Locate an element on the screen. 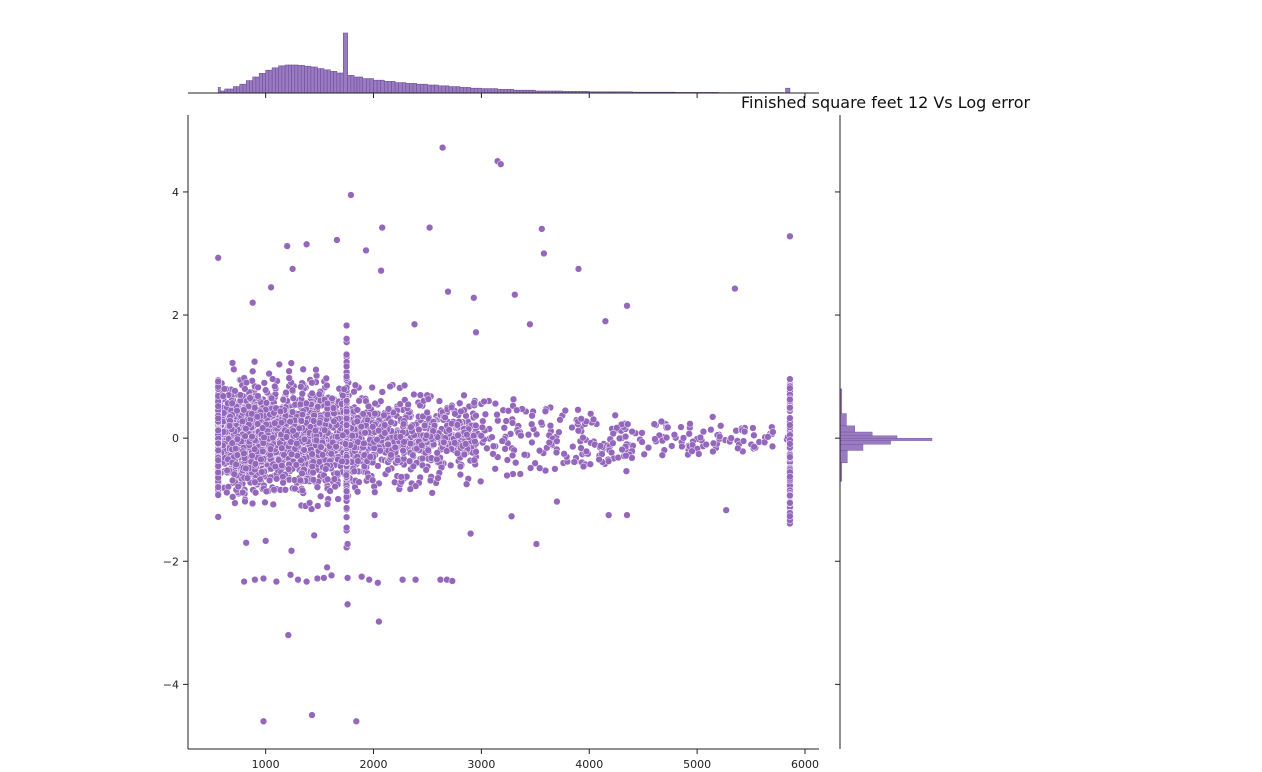 Image resolution: width=1262 pixels, height=772 pixels. right-histogram-bar is located at coordinates (843, 420).